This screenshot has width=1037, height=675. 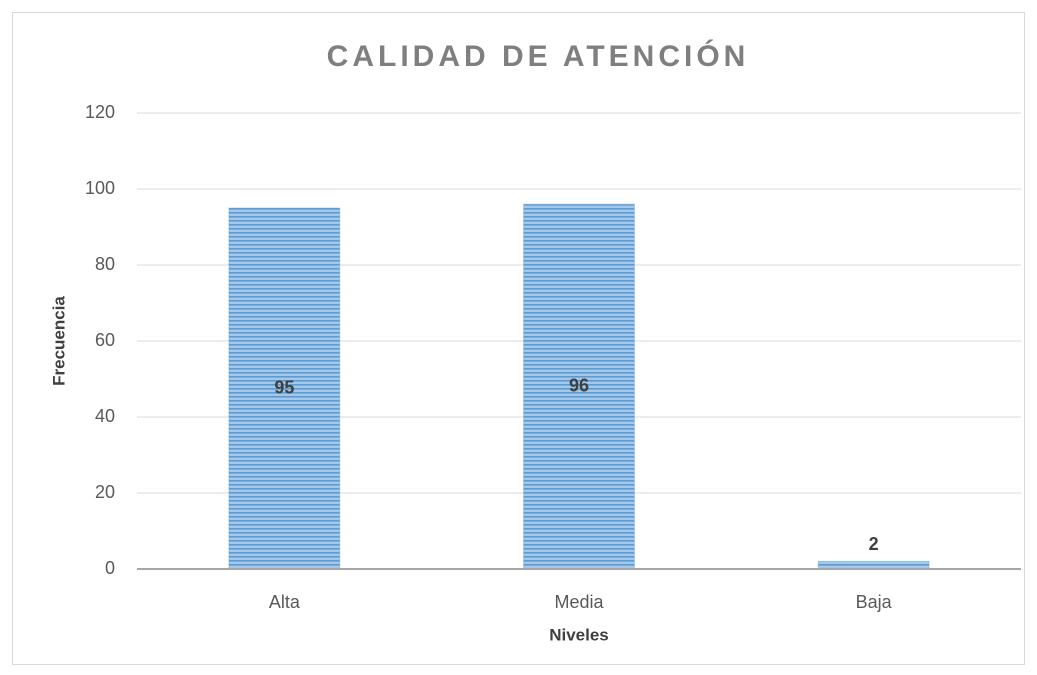 What do you see at coordinates (105, 340) in the screenshot?
I see `y-tick-label: 60` at bounding box center [105, 340].